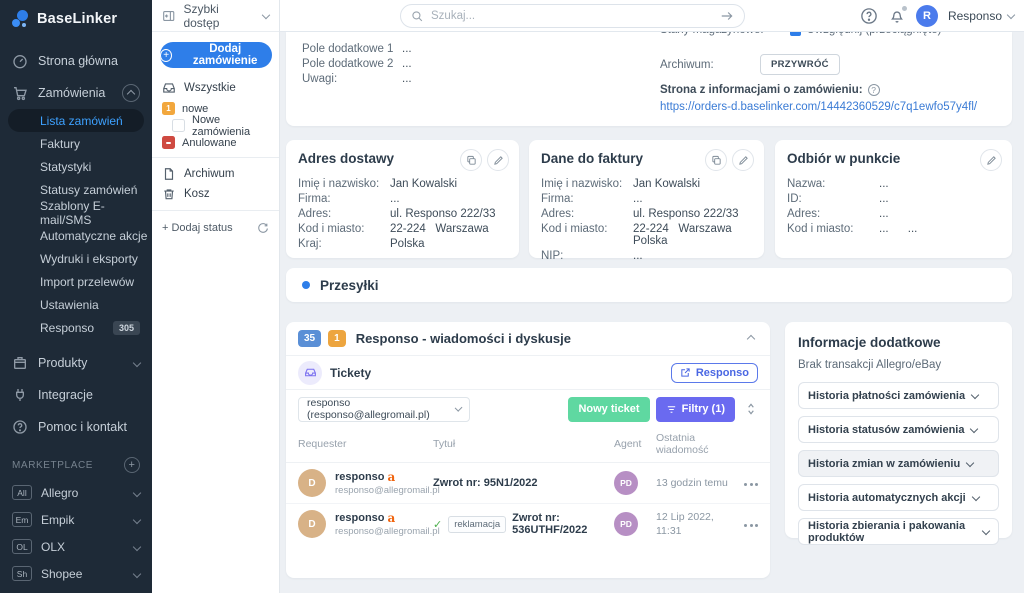 This screenshot has width=1024, height=593. What do you see at coordinates (215, 126) in the screenshot?
I see `status-filter-new-orders: Nowe zamówienia` at bounding box center [215, 126].